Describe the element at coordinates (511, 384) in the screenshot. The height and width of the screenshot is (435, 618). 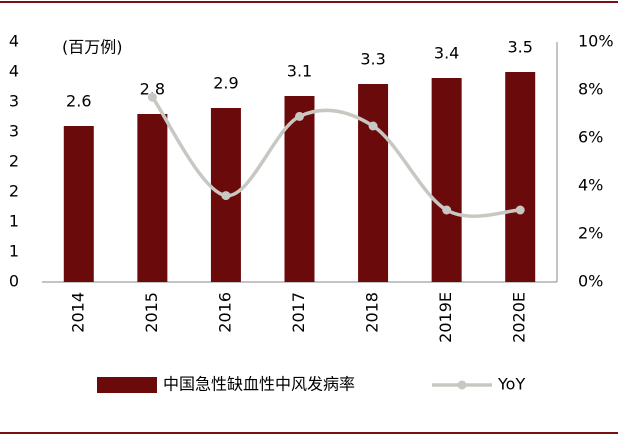
I see `legend-label: YoY` at that location.